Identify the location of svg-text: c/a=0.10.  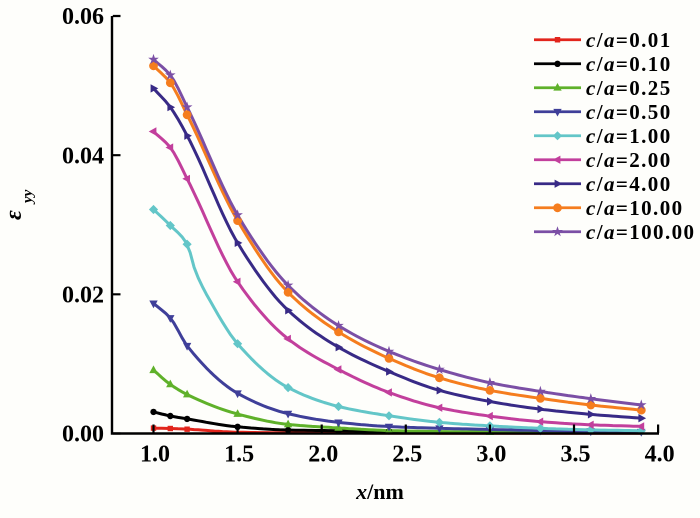
(629, 64).